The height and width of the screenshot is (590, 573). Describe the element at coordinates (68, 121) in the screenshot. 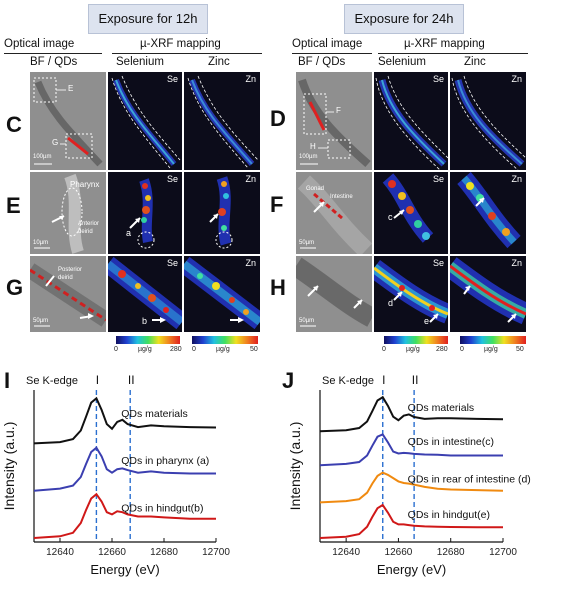

I see `bf-image-c: E G 100µm` at that location.